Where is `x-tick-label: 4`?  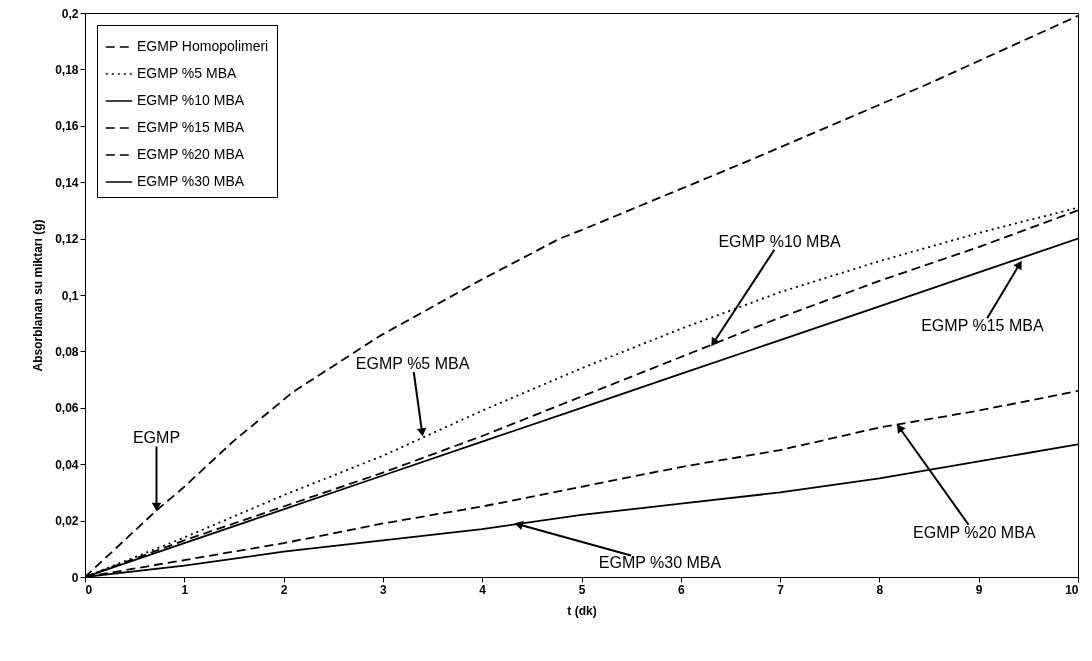
x-tick-label: 4 is located at coordinates (483, 589).